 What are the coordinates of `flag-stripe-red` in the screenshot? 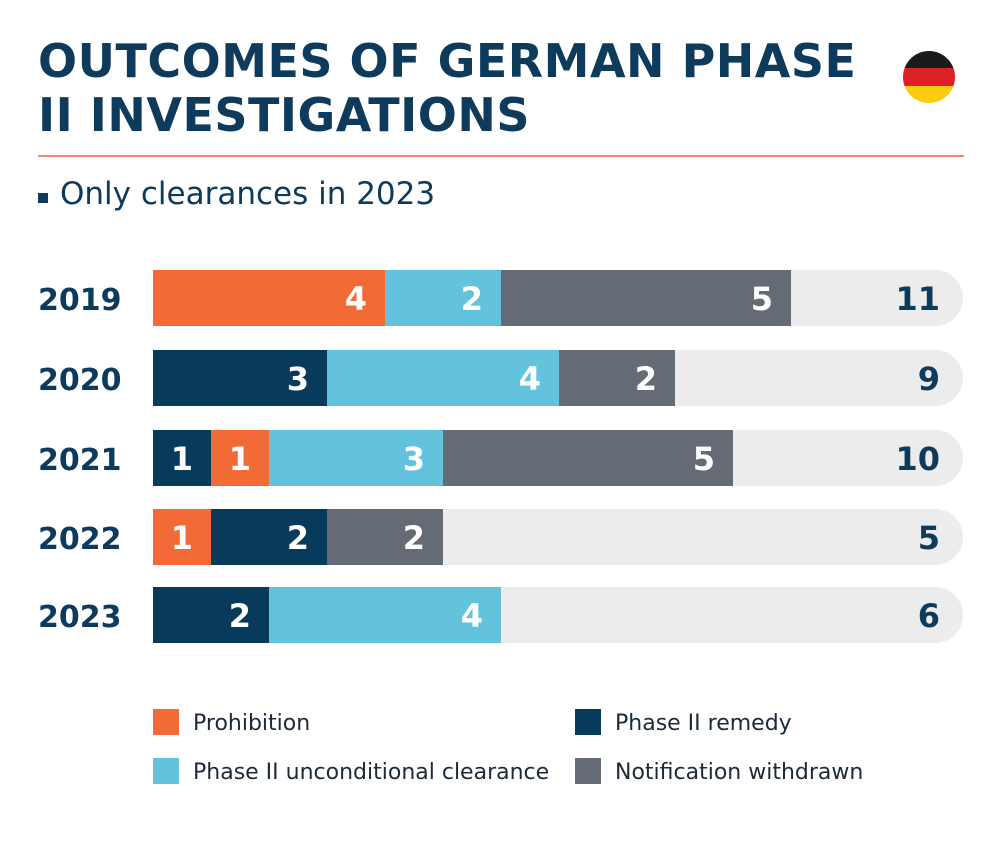 It's located at (929, 77).